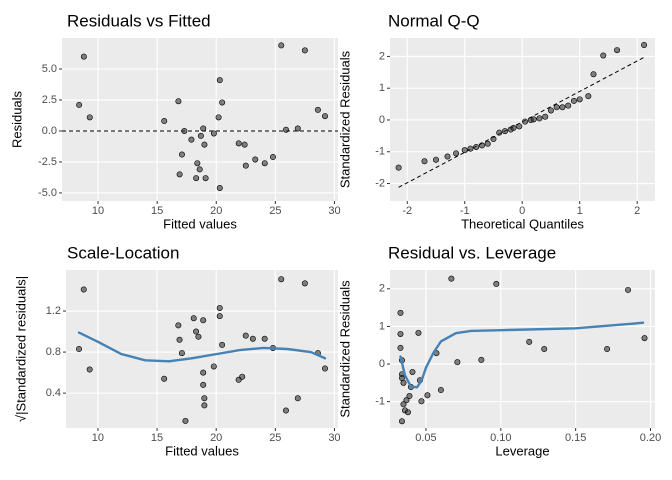 Image resolution: width=672 pixels, height=480 pixels. Describe the element at coordinates (382, 120) in the screenshot. I see `y-tick-label: 0` at that location.